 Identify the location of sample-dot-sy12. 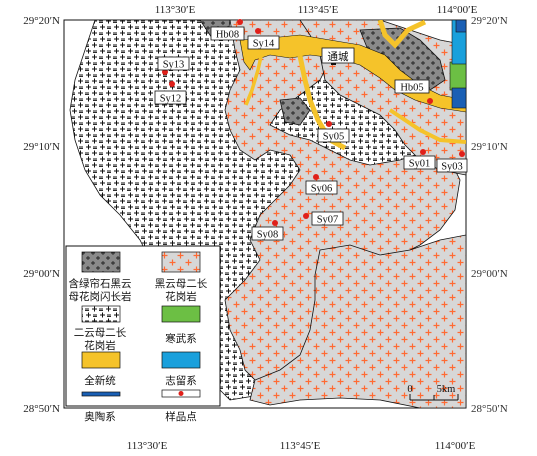
(172, 84).